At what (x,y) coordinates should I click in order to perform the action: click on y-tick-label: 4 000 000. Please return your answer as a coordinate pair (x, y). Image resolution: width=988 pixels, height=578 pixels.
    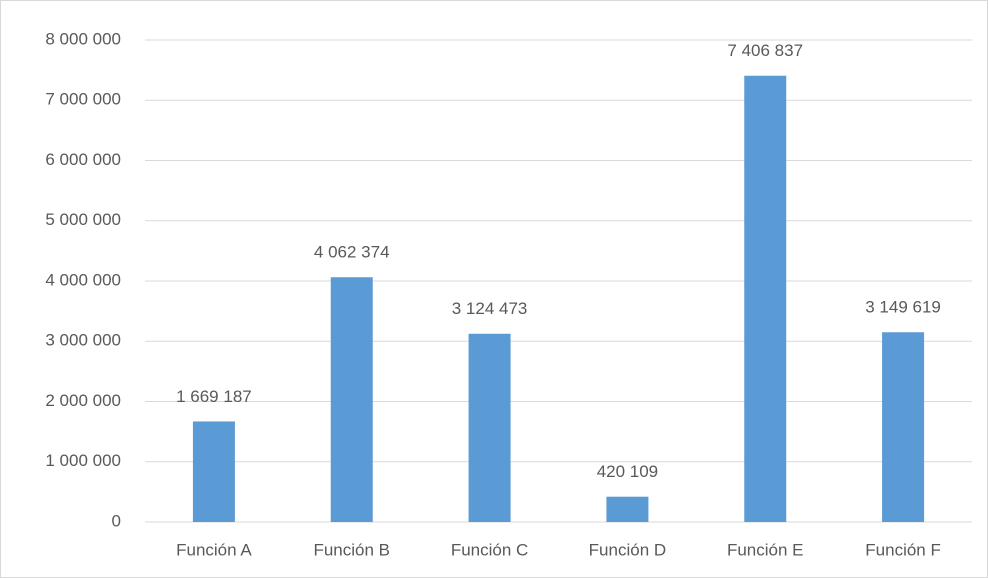
    Looking at the image, I should click on (83, 279).